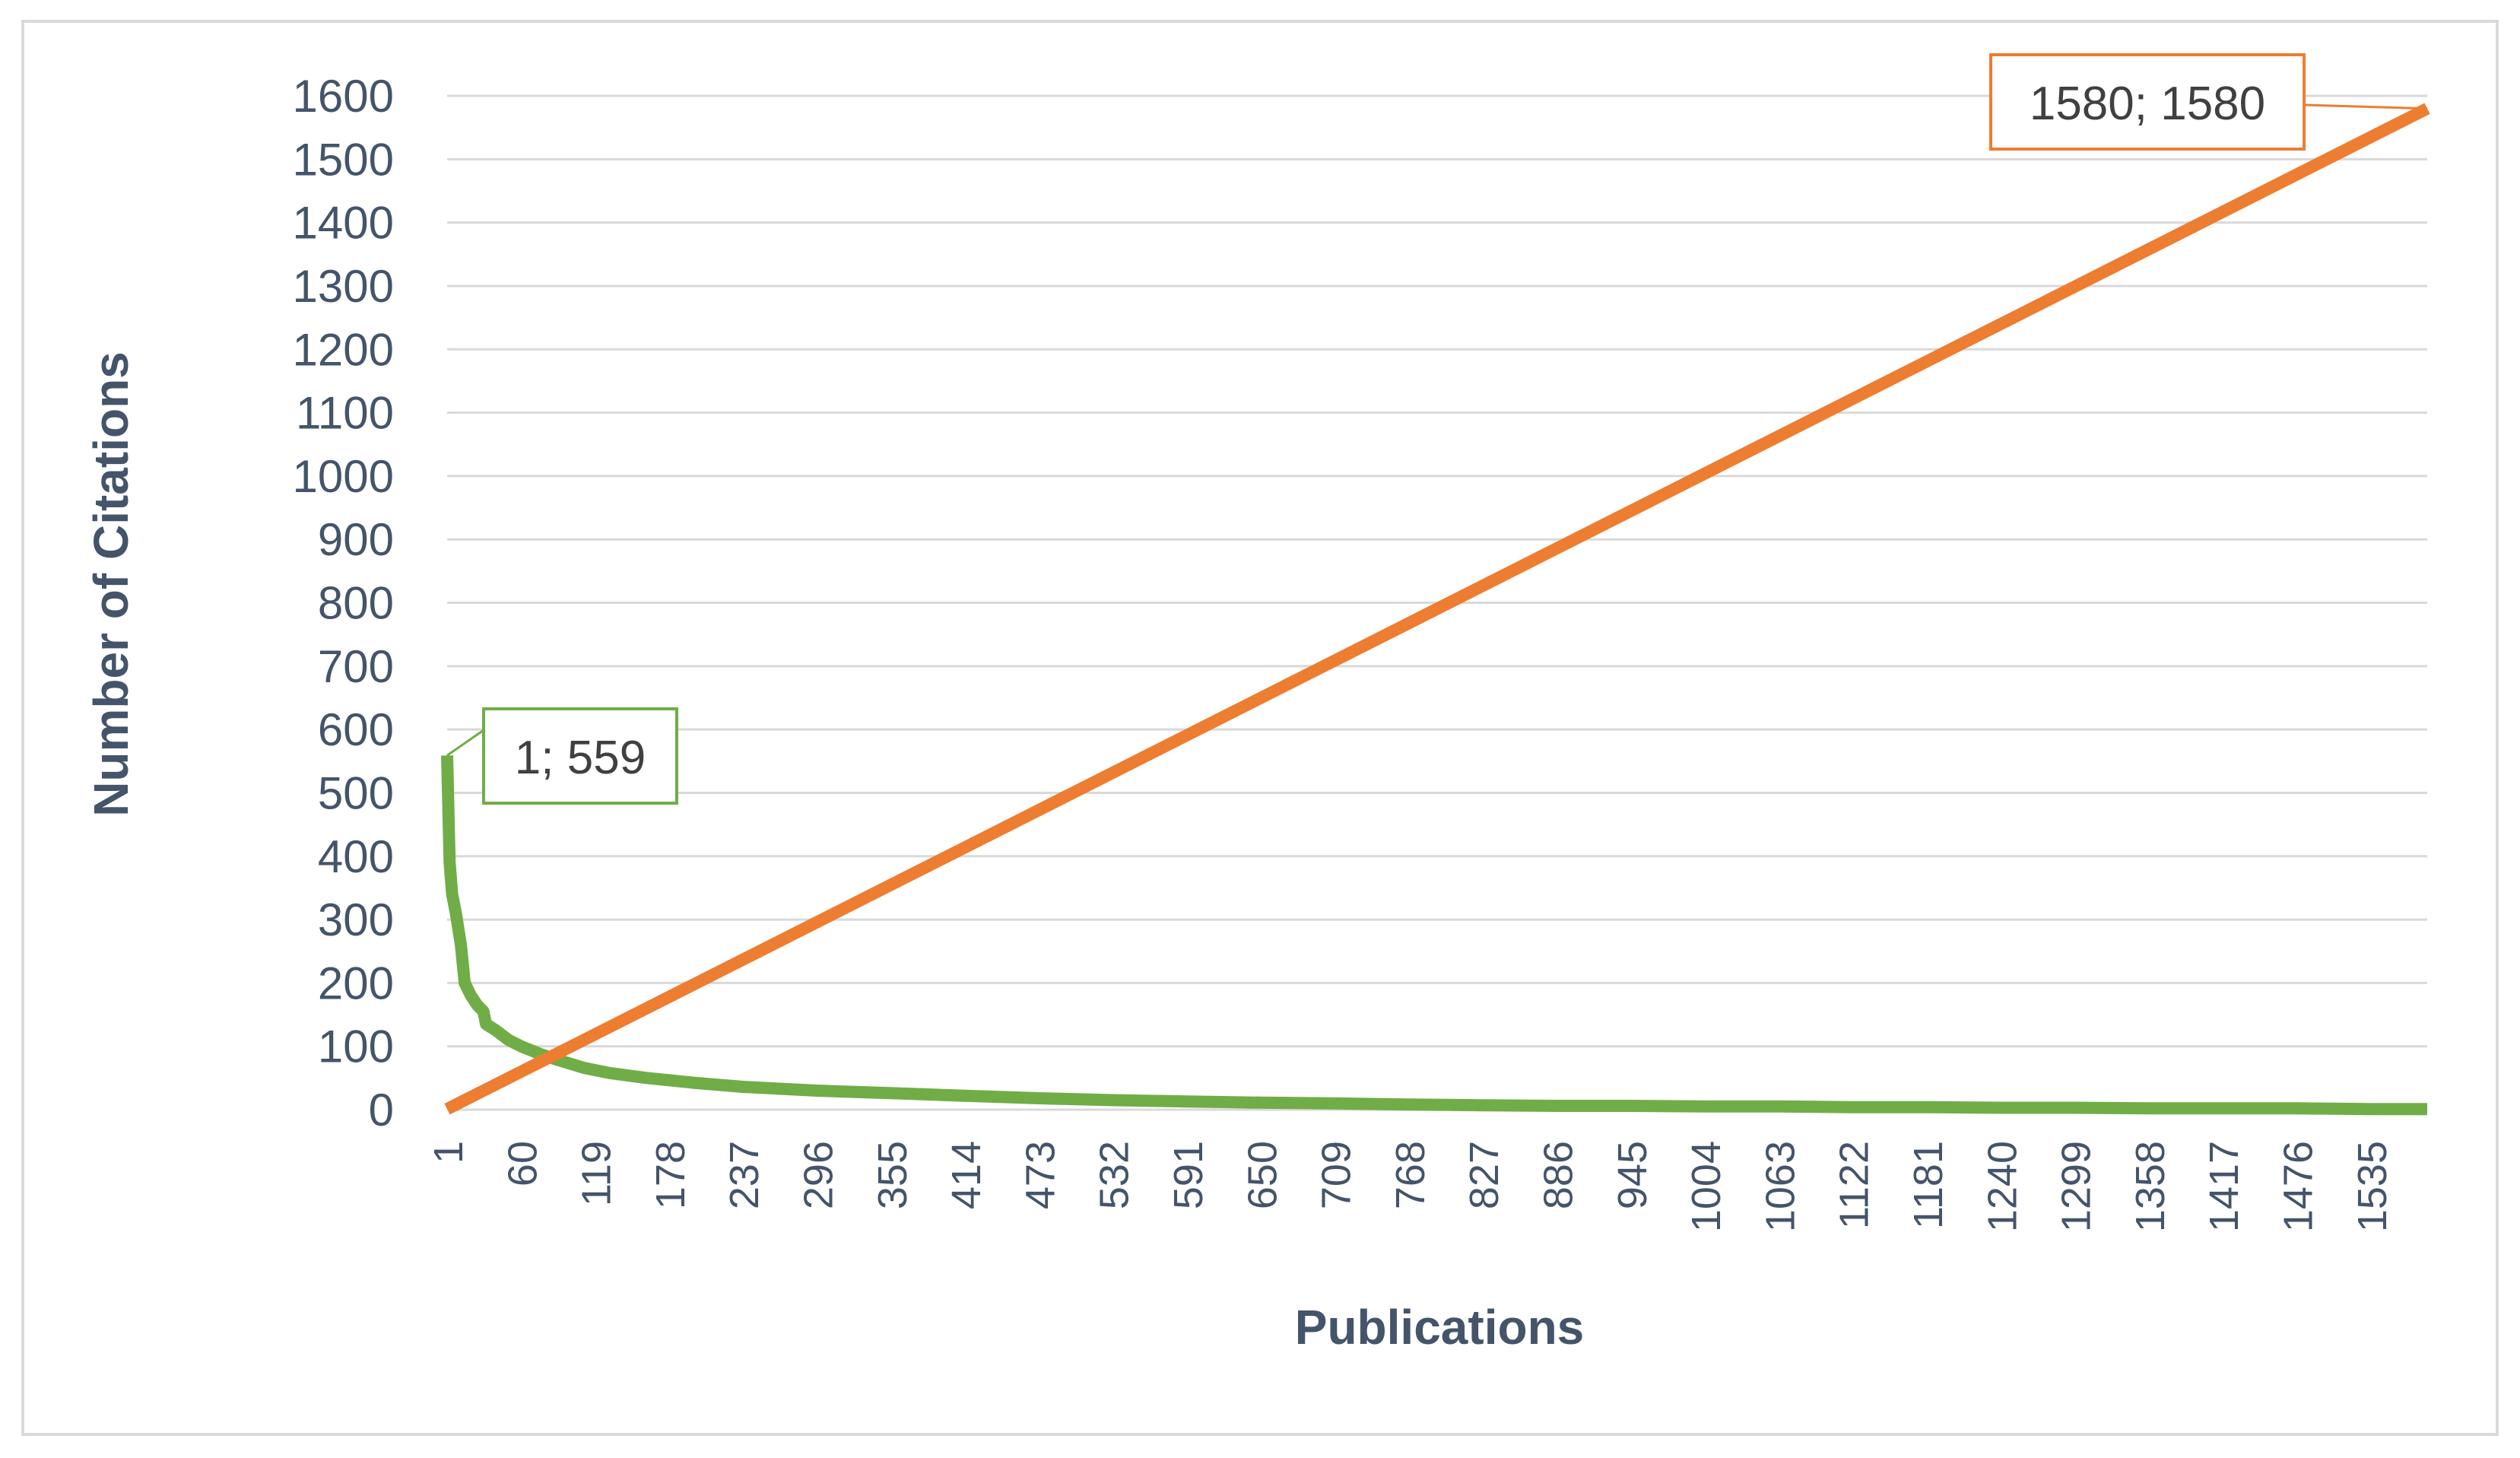 Image resolution: width=2520 pixels, height=1458 pixels. Describe the element at coordinates (2298, 1186) in the screenshot. I see `x-tick-label: 1476` at that location.